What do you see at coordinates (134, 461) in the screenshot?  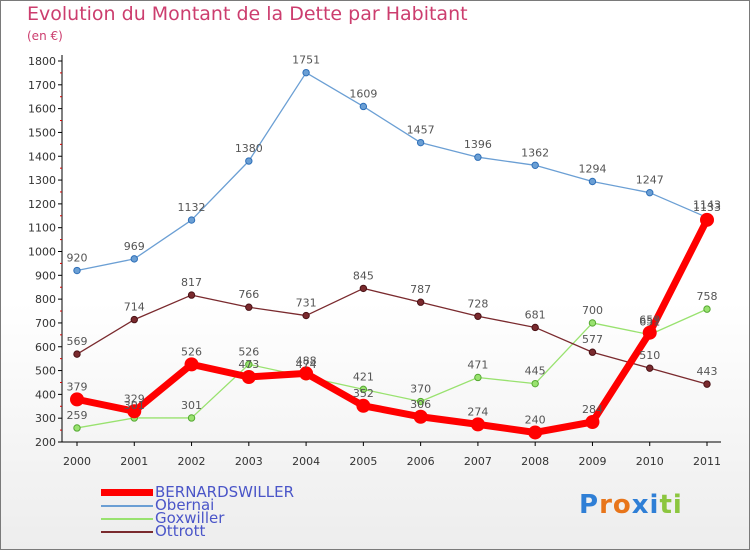 I see `x-tick-label: 2001` at bounding box center [134, 461].